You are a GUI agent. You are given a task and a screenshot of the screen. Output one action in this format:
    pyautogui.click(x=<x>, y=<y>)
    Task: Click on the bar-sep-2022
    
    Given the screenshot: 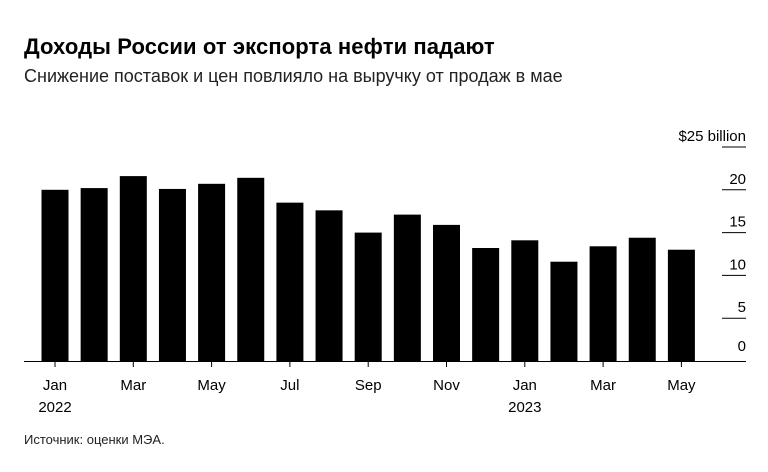 What is the action you would take?
    pyautogui.click(x=368, y=296)
    